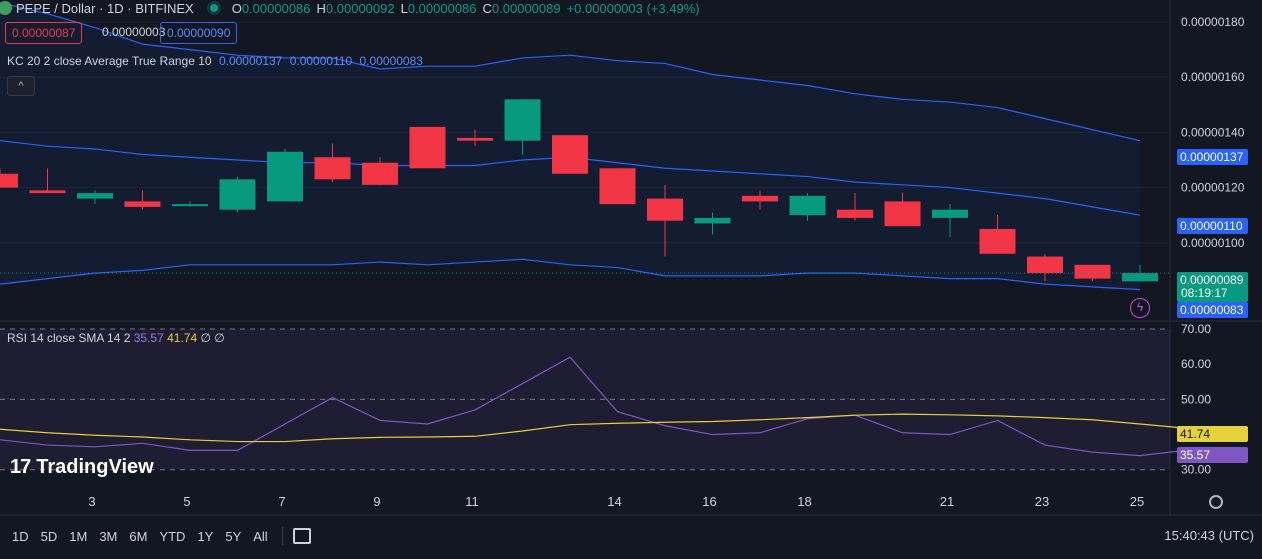  What do you see at coordinates (1196, 470) in the screenshot?
I see `rsi-tick-label: 30.00` at bounding box center [1196, 470].